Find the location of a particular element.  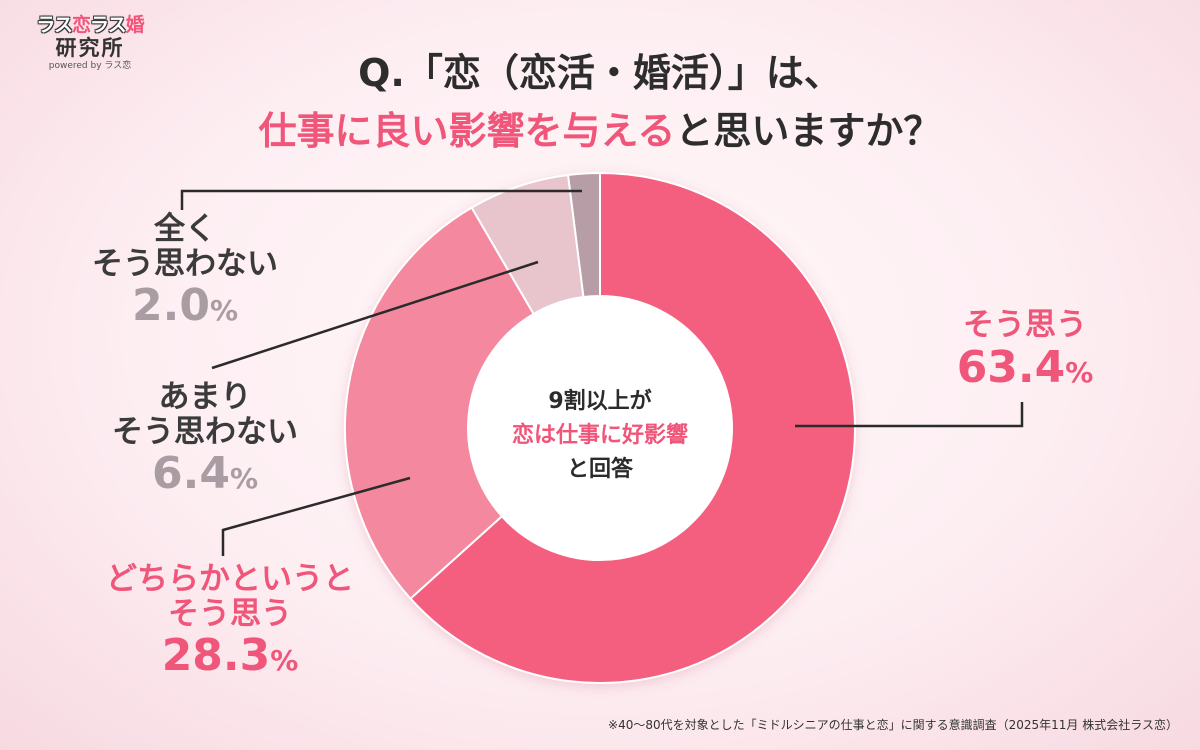

label-sou: そう思う 63.4% is located at coordinates (1025, 350).